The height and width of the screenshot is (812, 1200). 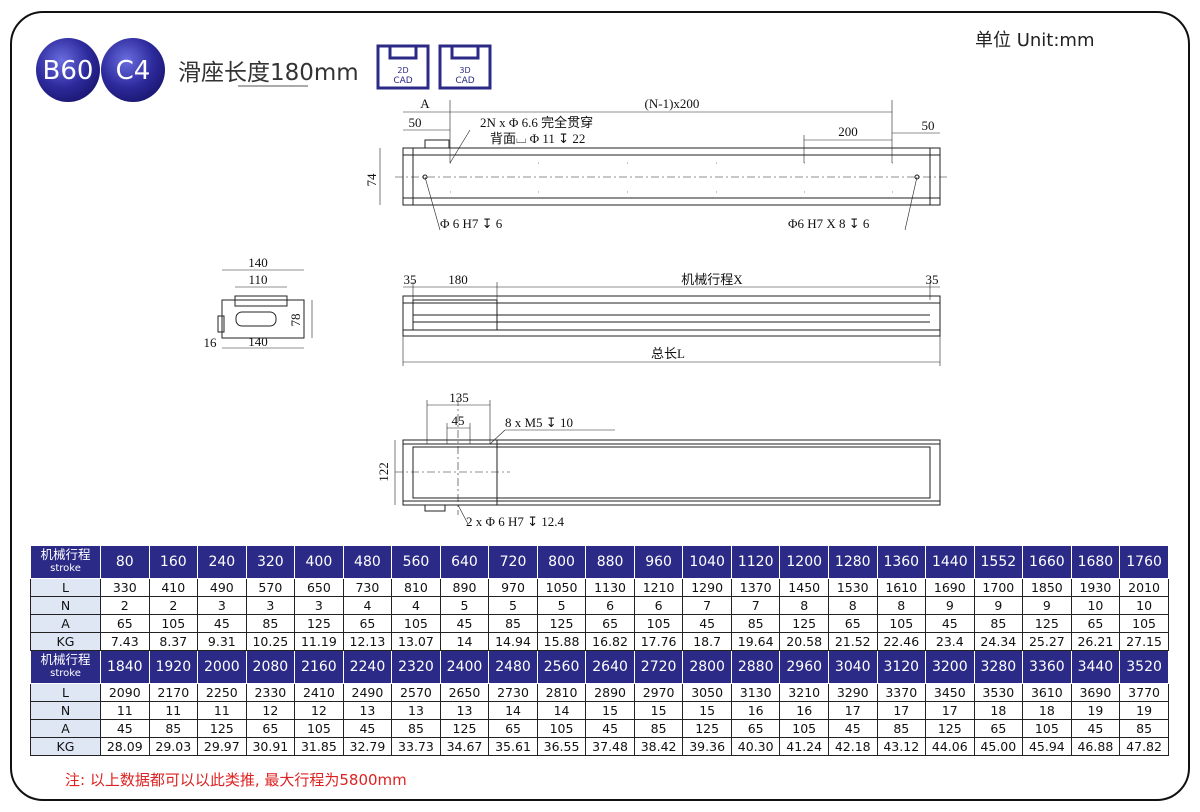 I want to click on cell: 2890, so click(x=610, y=692).